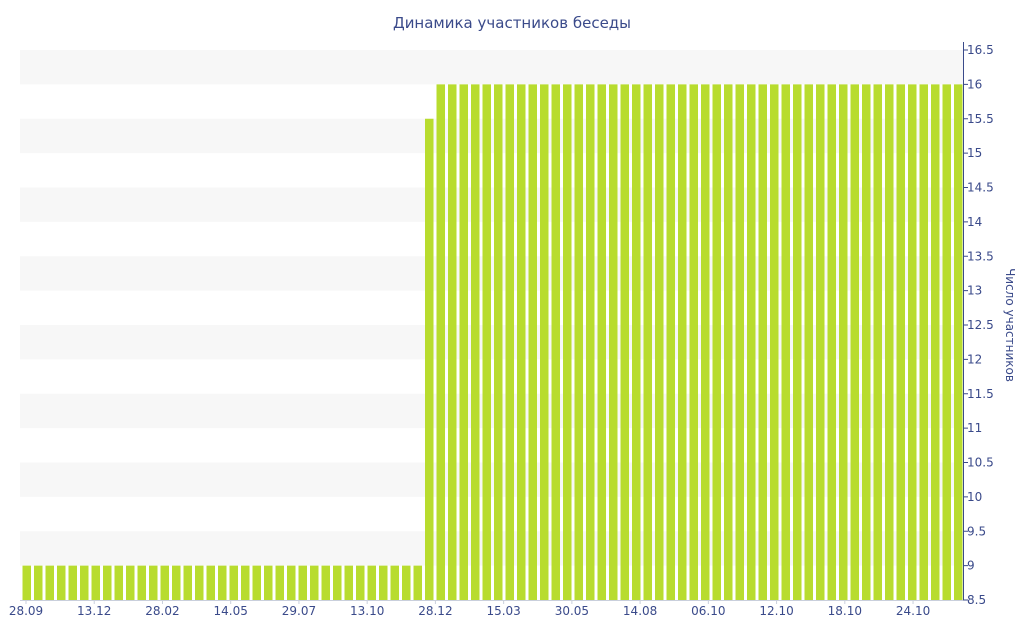 This screenshot has height=640, width=1024. What do you see at coordinates (572, 611) in the screenshot?
I see `x-tick-label: 30.05` at bounding box center [572, 611].